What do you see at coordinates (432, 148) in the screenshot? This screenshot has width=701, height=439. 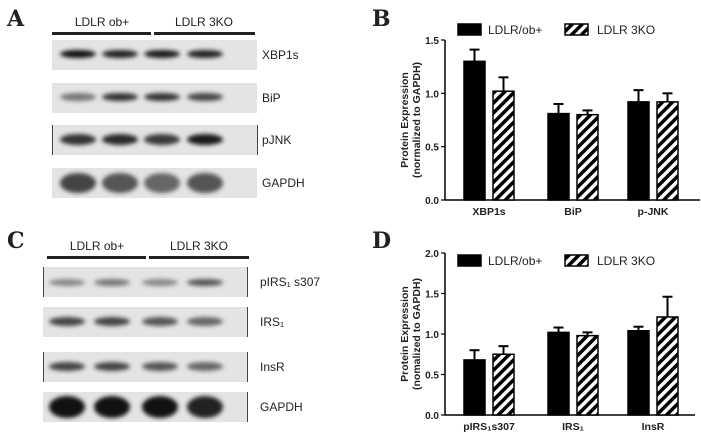 I see `y-tick-label: 0.5` at bounding box center [432, 148].